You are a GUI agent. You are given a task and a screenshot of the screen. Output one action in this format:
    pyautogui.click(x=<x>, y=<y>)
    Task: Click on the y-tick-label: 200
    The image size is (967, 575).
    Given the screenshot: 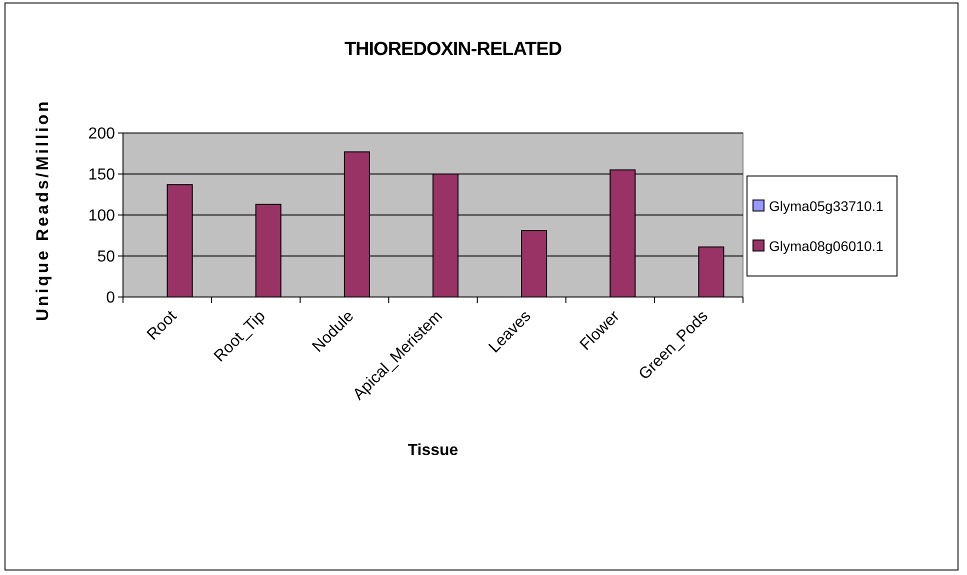 What is the action you would take?
    pyautogui.click(x=102, y=134)
    